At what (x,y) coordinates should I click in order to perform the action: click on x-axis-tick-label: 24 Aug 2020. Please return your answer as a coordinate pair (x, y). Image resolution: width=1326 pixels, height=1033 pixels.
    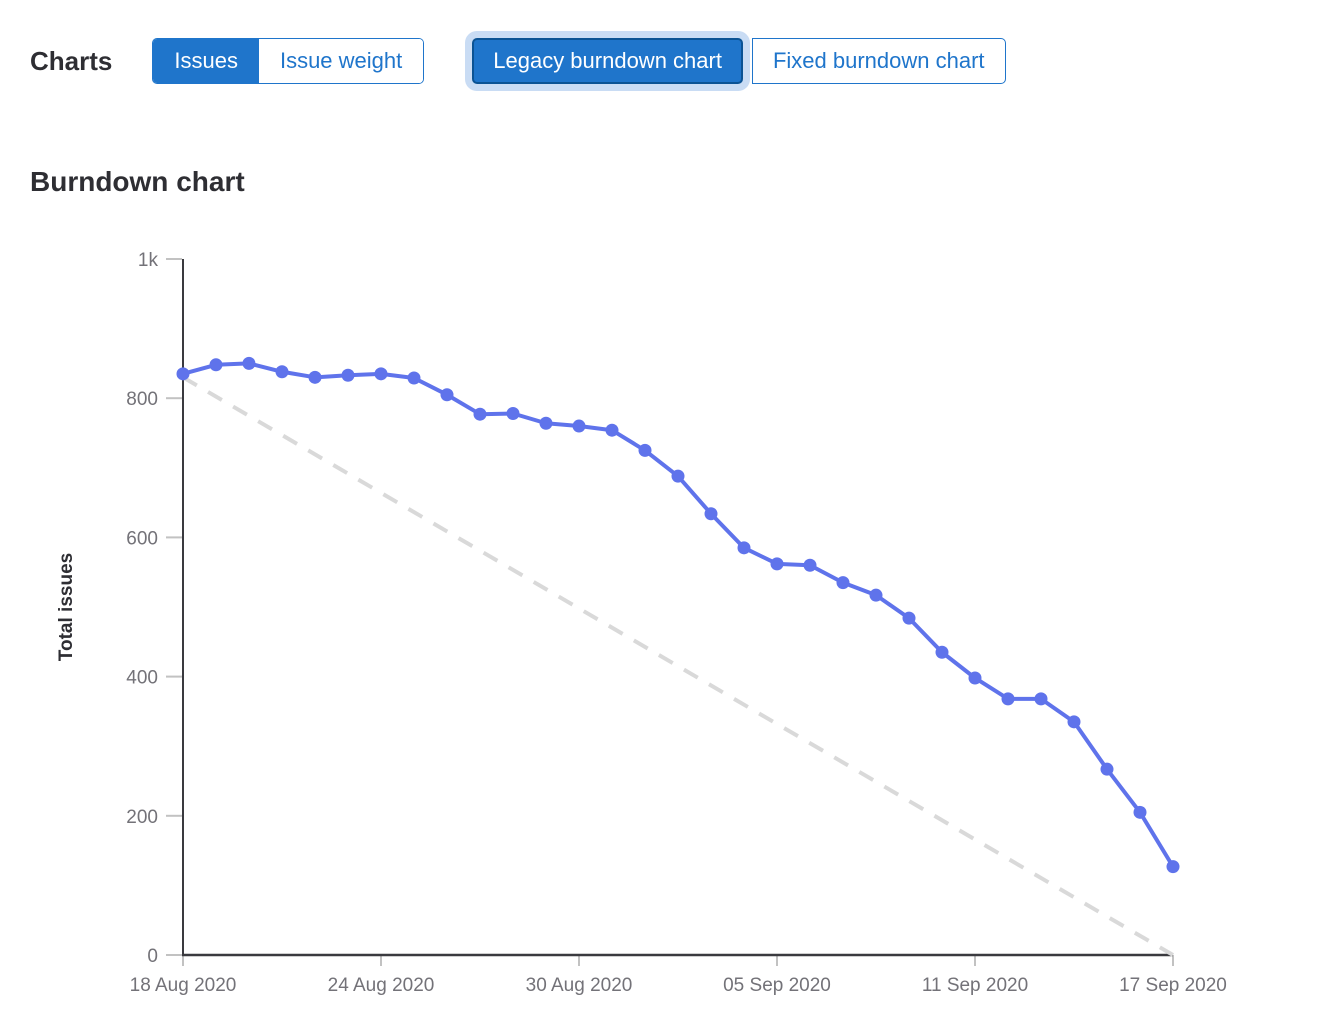
    Looking at the image, I should click on (381, 985).